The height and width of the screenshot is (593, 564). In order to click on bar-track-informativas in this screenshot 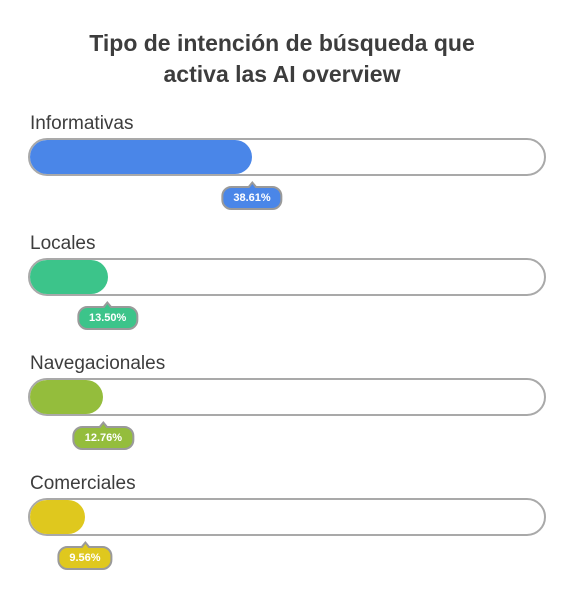, I will do `click(287, 157)`.